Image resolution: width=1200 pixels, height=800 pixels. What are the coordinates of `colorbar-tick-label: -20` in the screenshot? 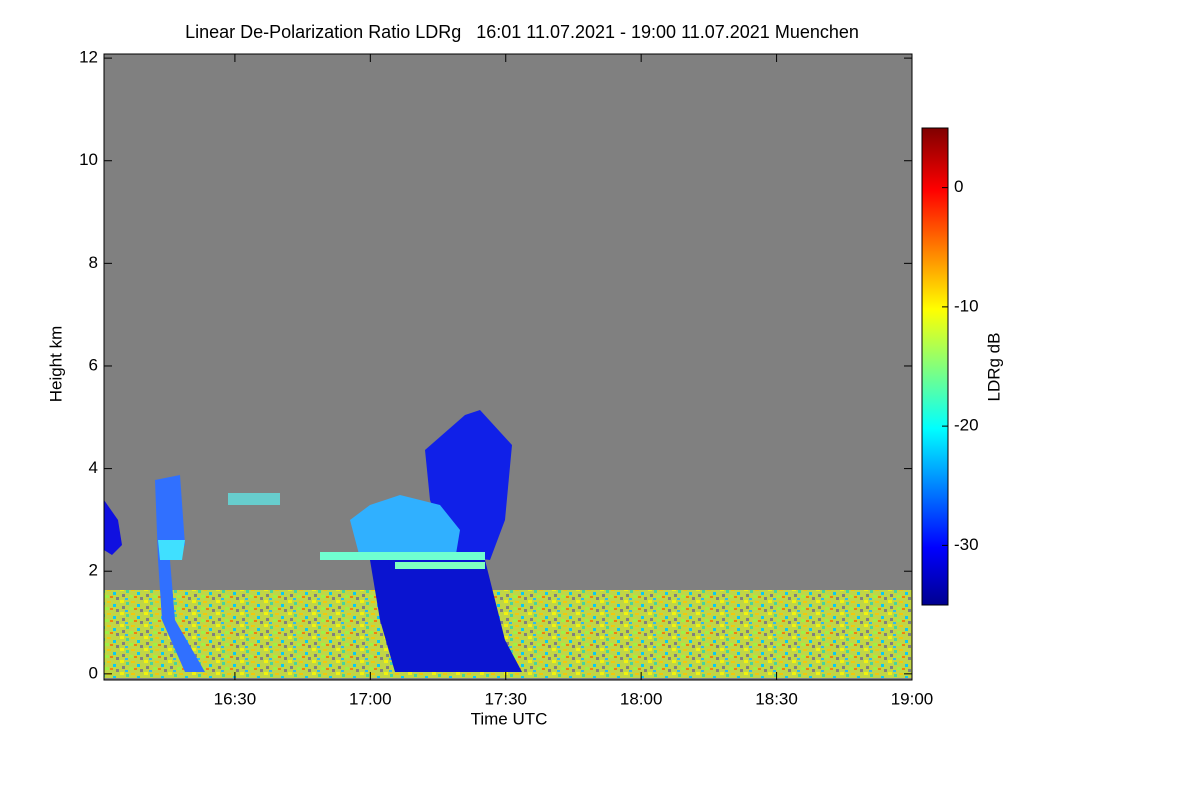 It's located at (966, 425).